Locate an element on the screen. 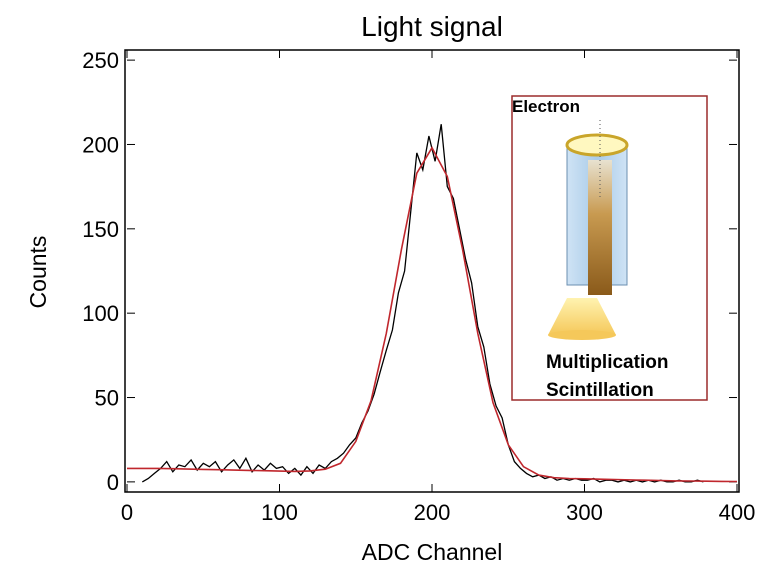 The height and width of the screenshot is (566, 779). x-tick-label: 100 is located at coordinates (279, 512).